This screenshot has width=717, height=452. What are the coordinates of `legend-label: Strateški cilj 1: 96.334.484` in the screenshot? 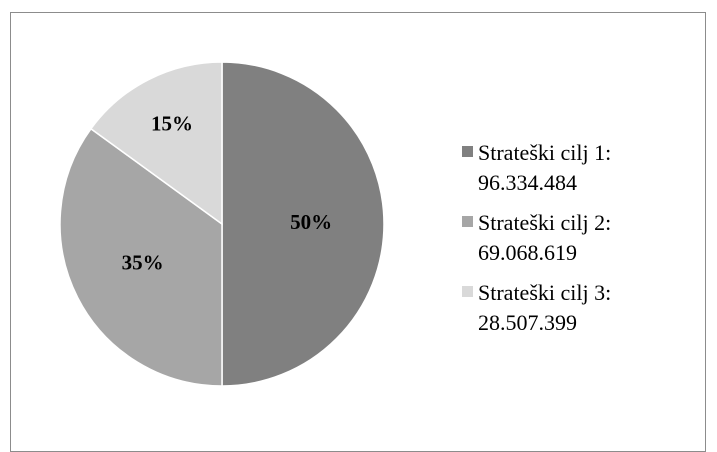 It's located at (545, 167).